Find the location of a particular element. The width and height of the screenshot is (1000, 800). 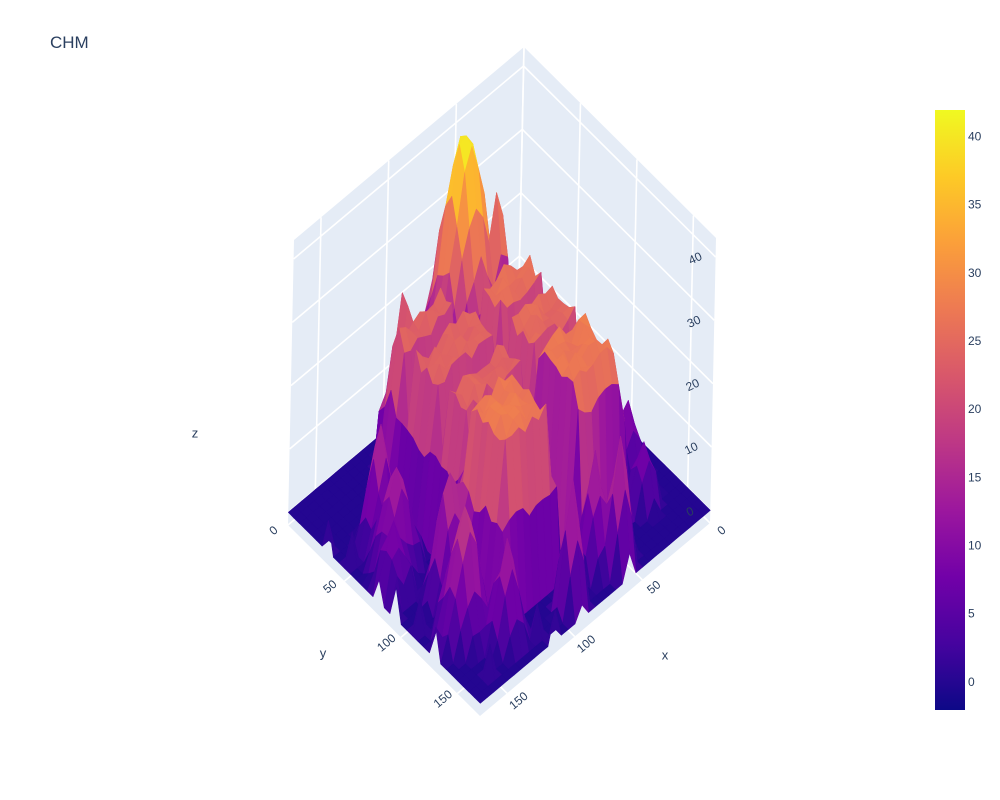

x-tick-label: 100 is located at coordinates (586, 644).